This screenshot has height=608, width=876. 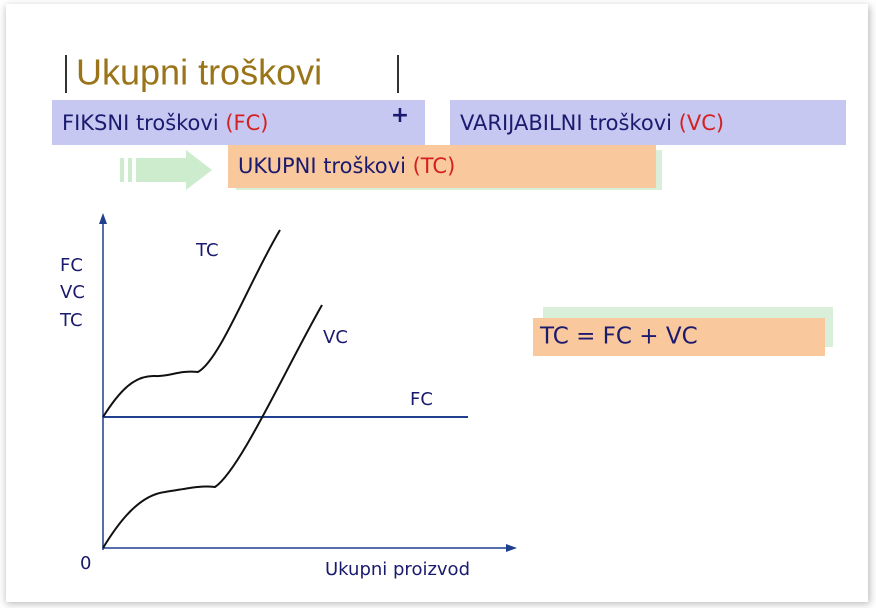 I want to click on plus: +, so click(x=400, y=115).